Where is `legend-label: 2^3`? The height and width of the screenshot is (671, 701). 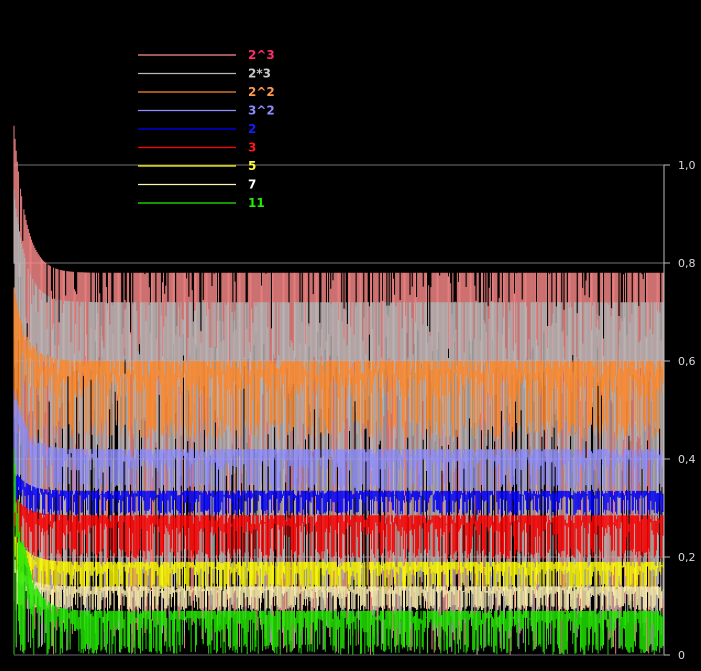 legend-label: 2^3 is located at coordinates (261, 55).